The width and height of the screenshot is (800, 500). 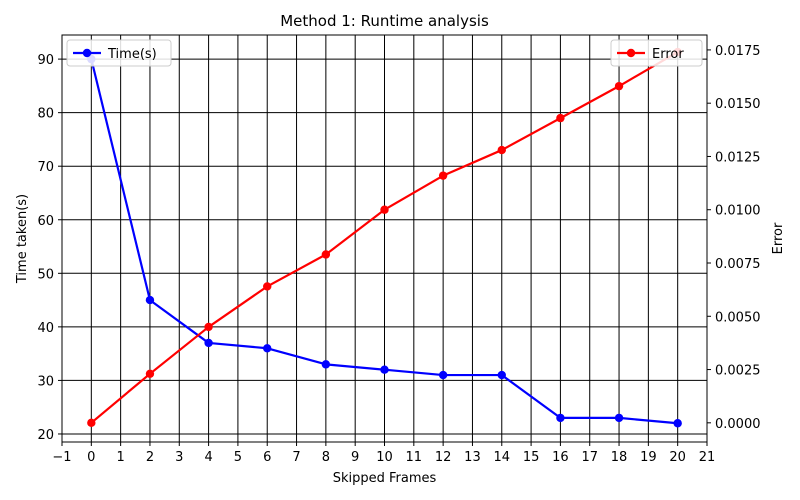 I want to click on x-tick-label: 10, so click(x=384, y=457).